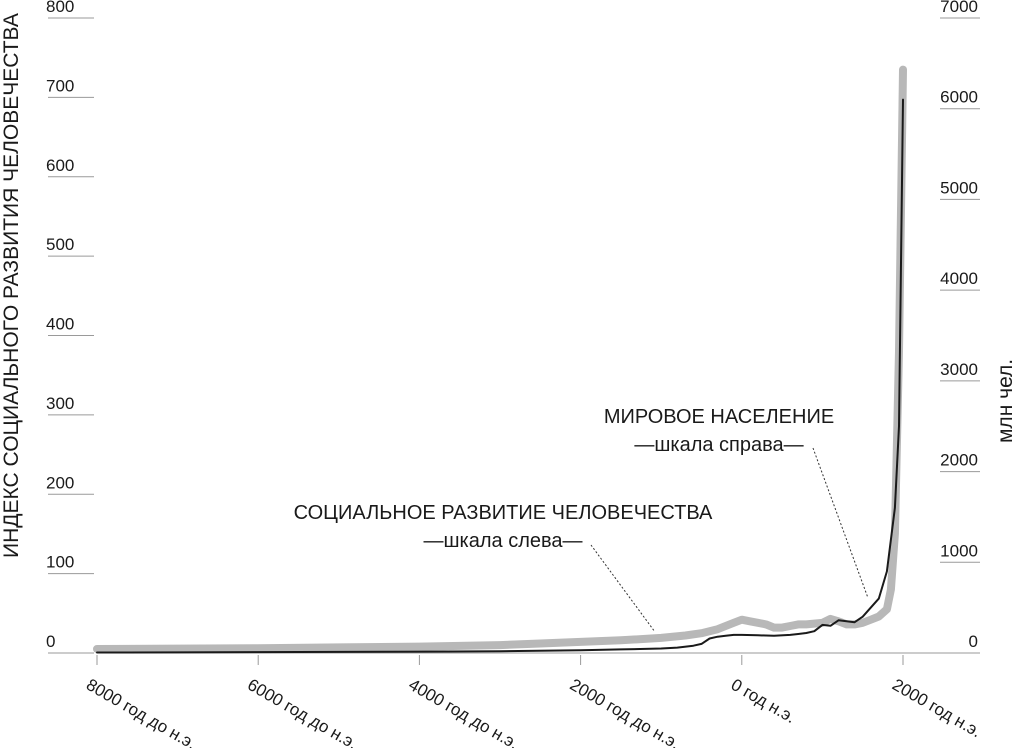 Image resolution: width=1018 pixels, height=748 pixels. What do you see at coordinates (959, 460) in the screenshot?
I see `right-tick-label: 2000` at bounding box center [959, 460].